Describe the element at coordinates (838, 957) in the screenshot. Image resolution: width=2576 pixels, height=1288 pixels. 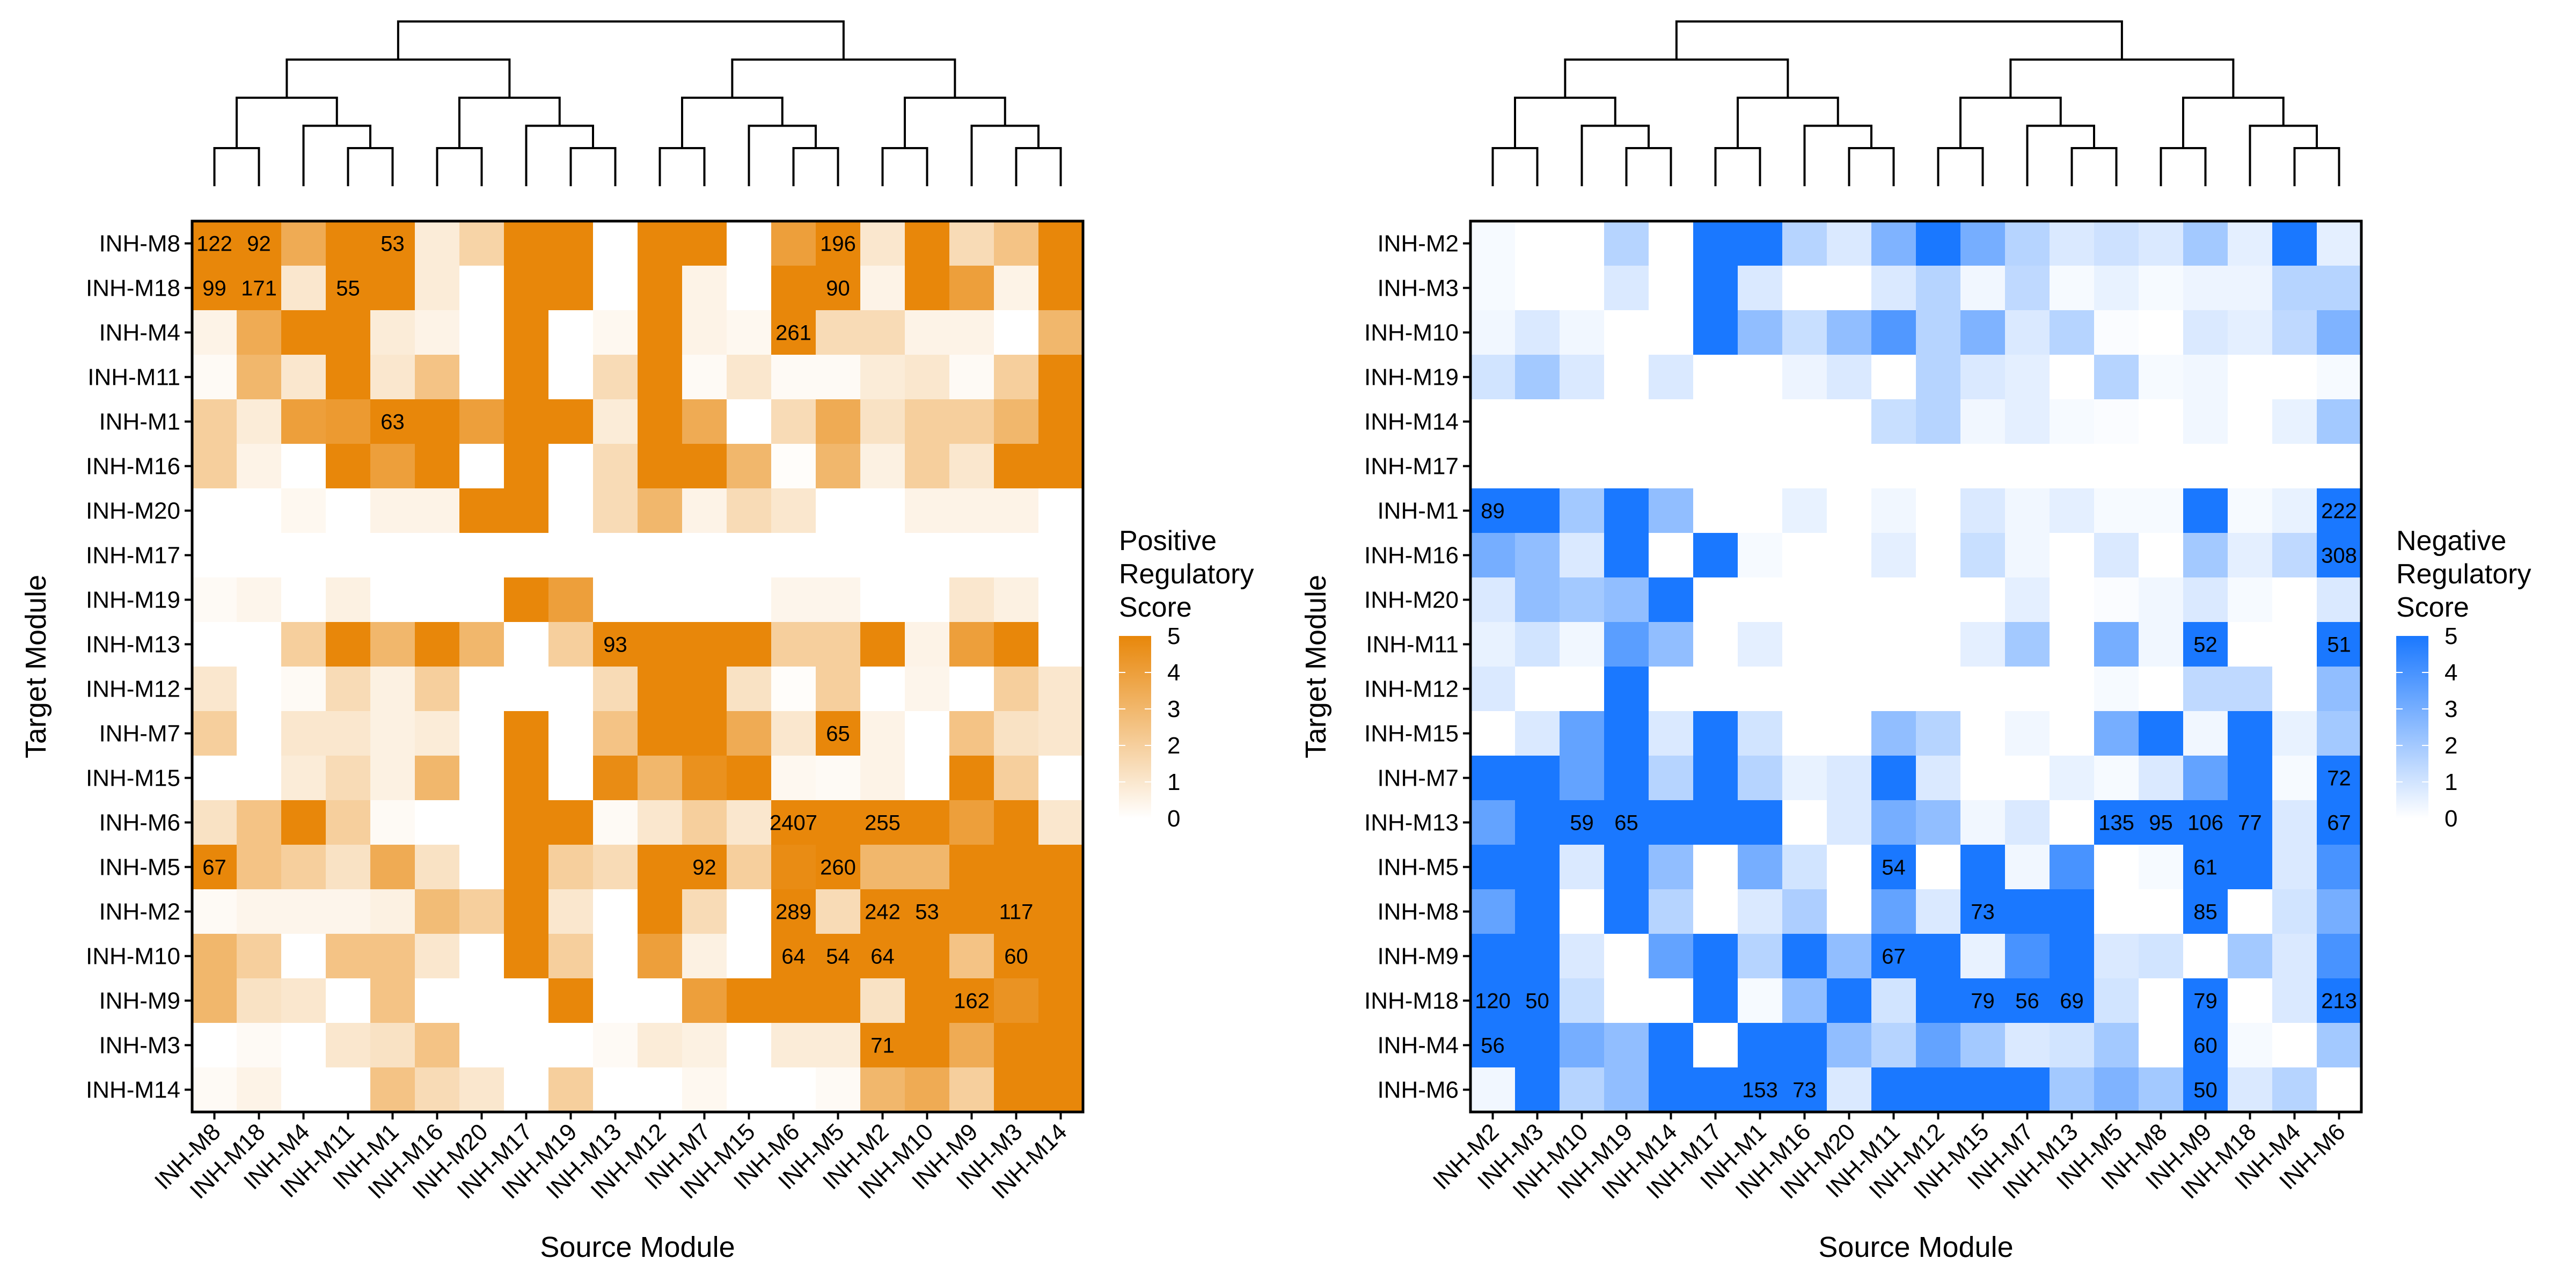
I see `cell-value-label: 54` at that location.